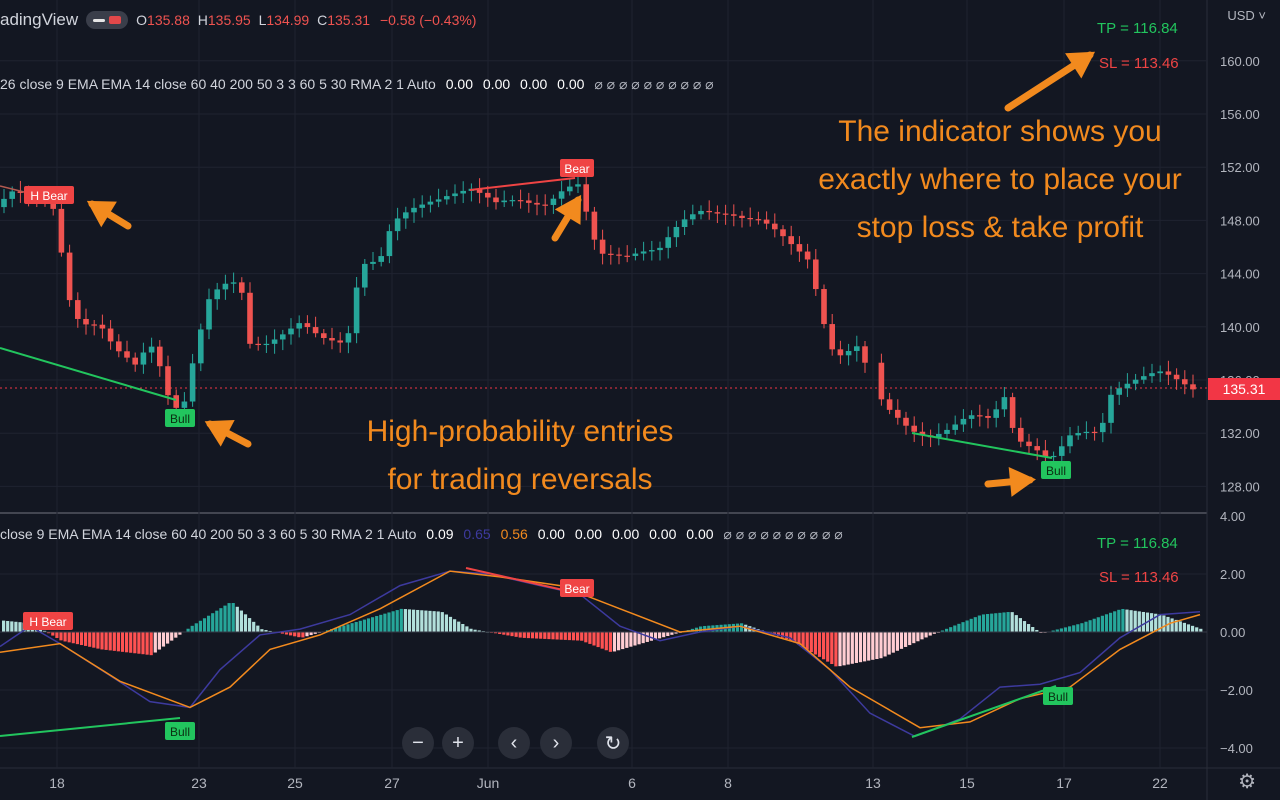 The image size is (1280, 800). Describe the element at coordinates (1160, 783) in the screenshot. I see `time-tick-label: 22` at that location.